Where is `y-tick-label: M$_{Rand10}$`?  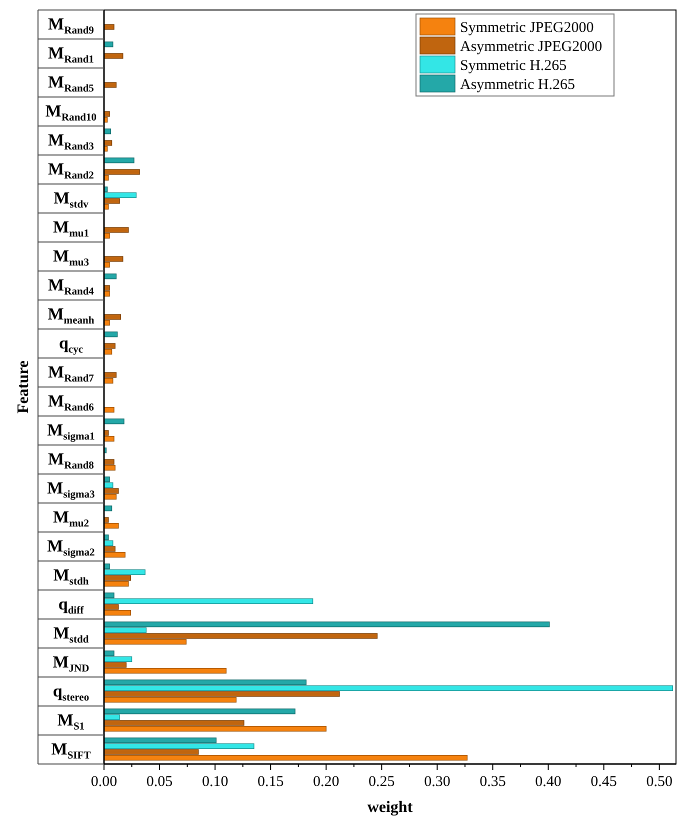
y-tick-label: M$_{Rand10}$ is located at coordinates (71, 113).